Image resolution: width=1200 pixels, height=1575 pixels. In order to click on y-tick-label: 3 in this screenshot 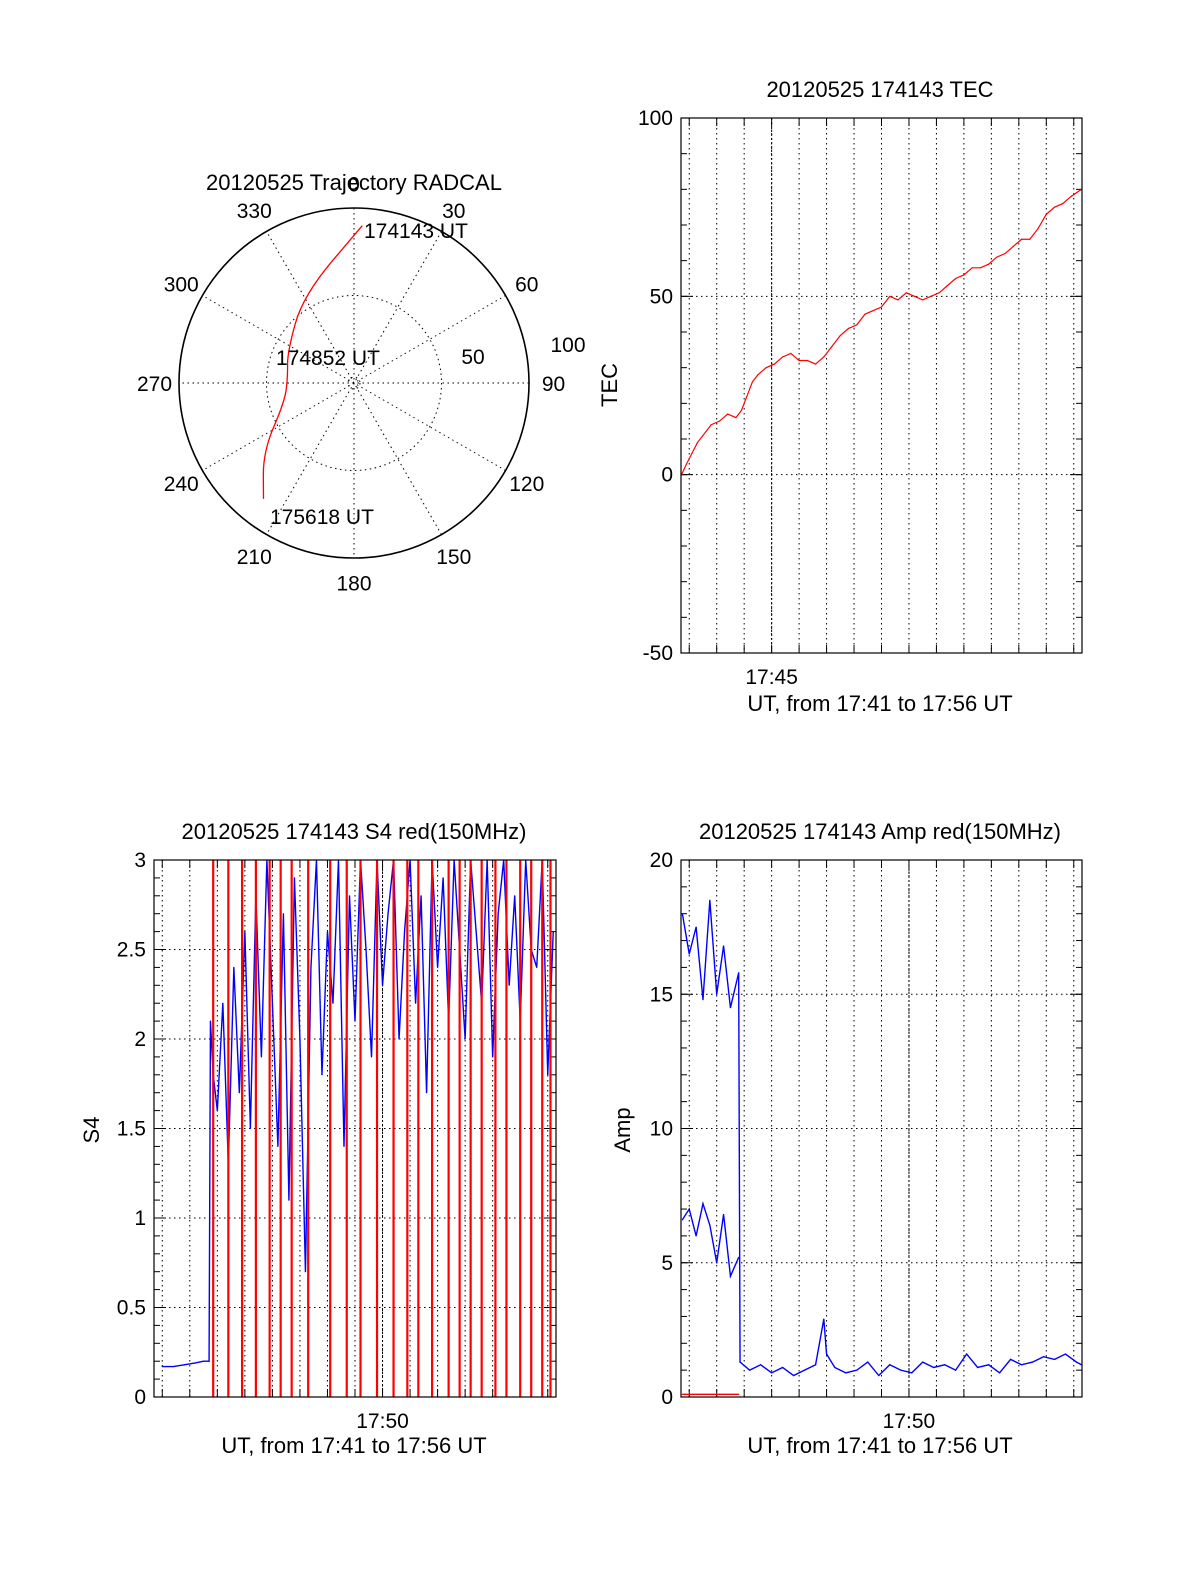, I will do `click(140, 860)`.